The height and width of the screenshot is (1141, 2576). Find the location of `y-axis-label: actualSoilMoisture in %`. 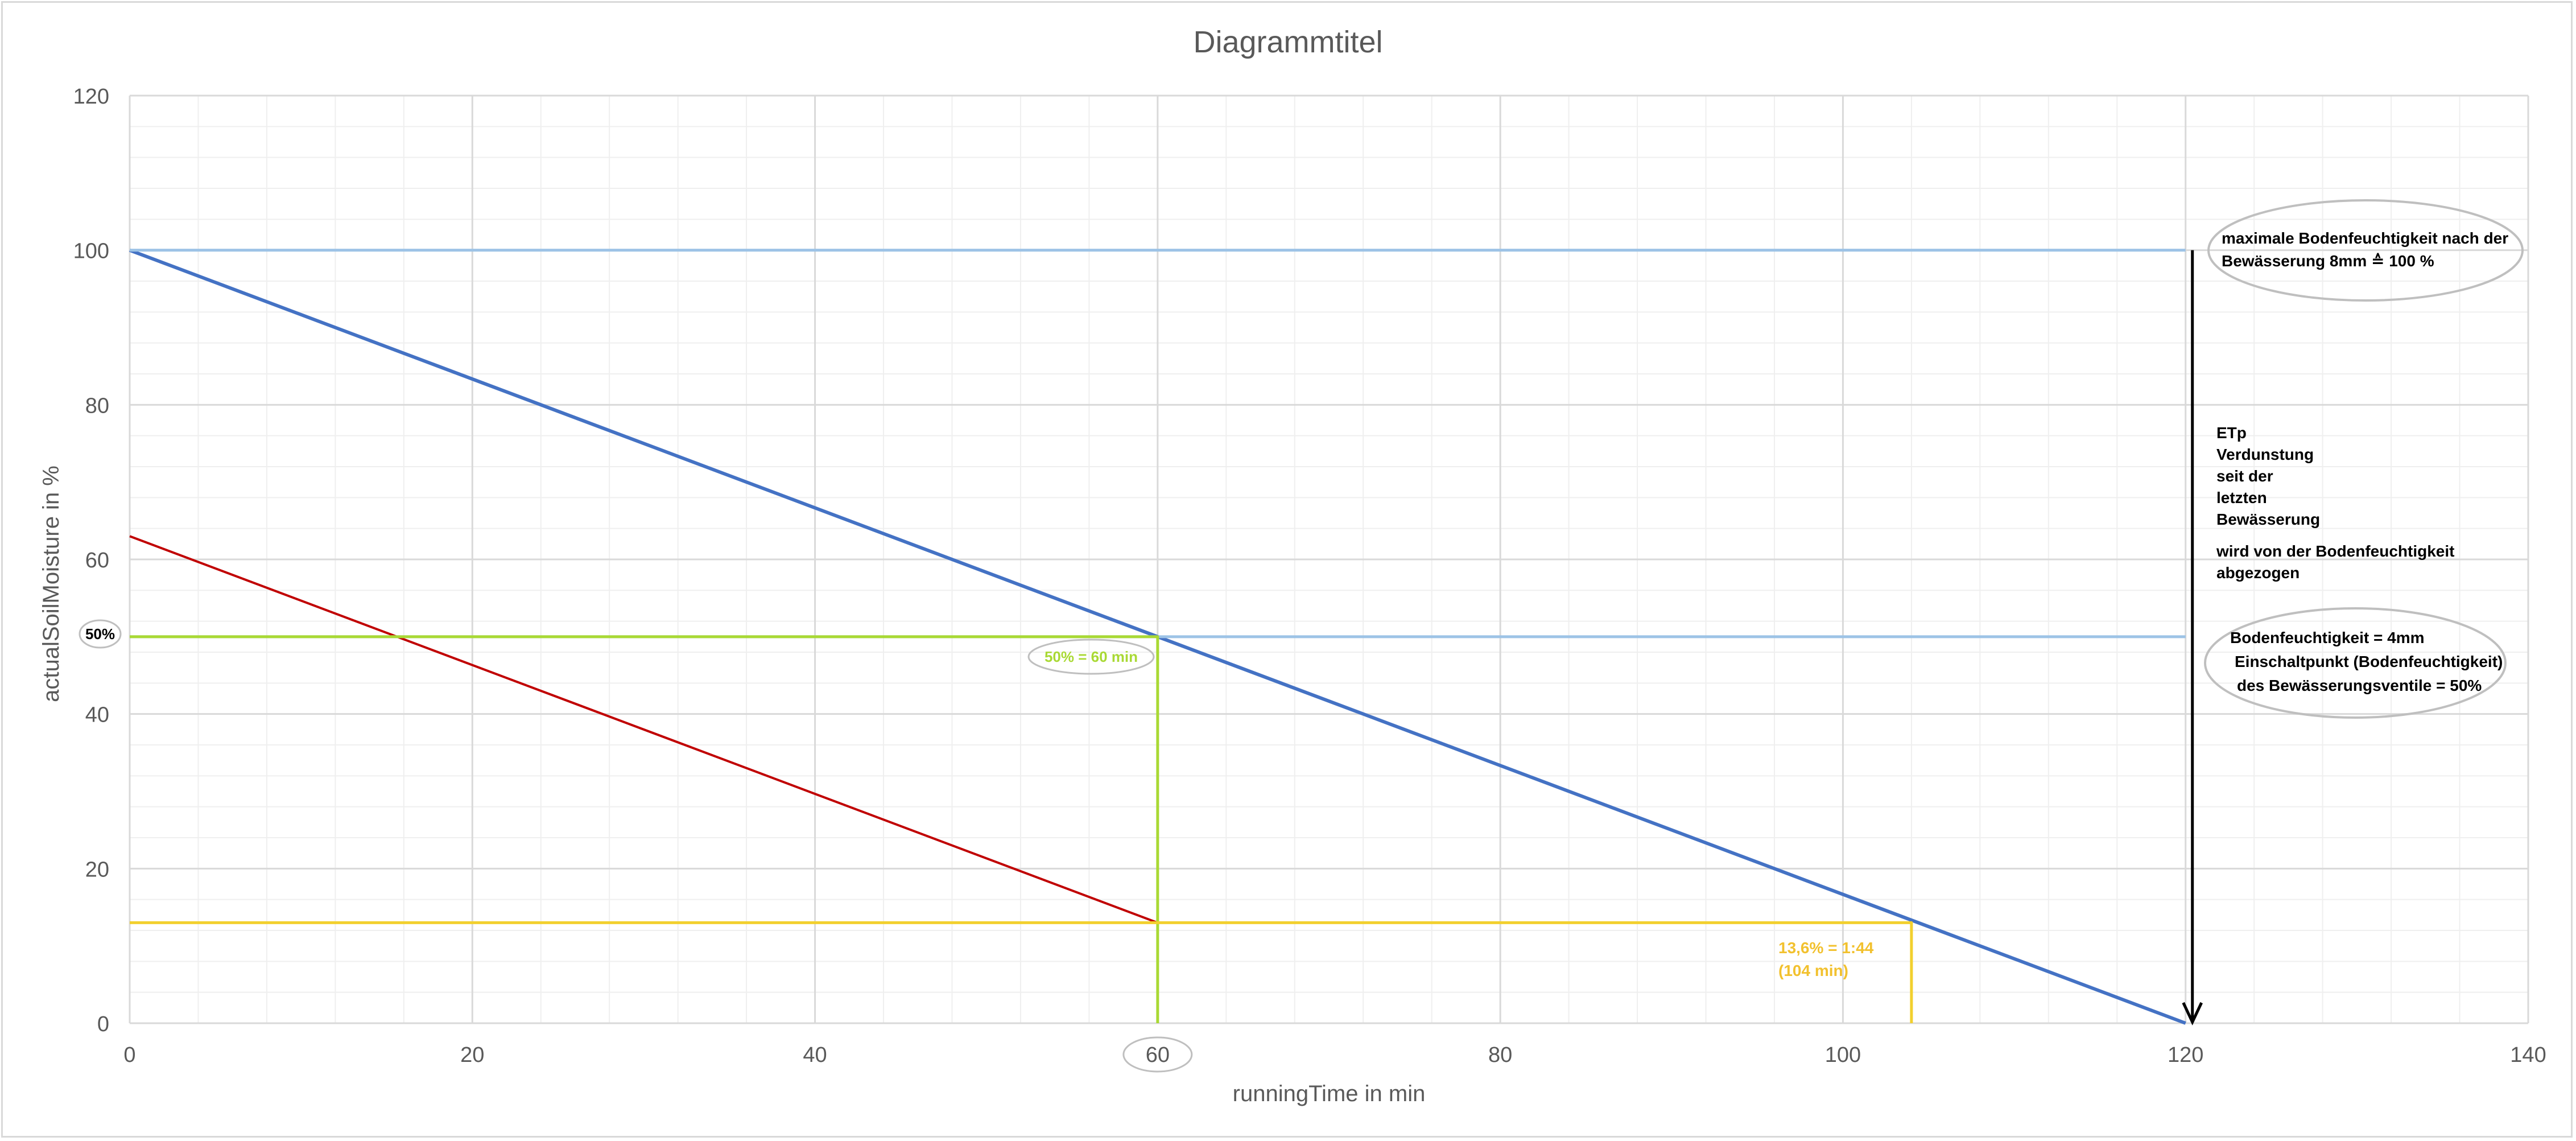

y-axis-label: actualSoilMoisture in % is located at coordinates (52, 584).